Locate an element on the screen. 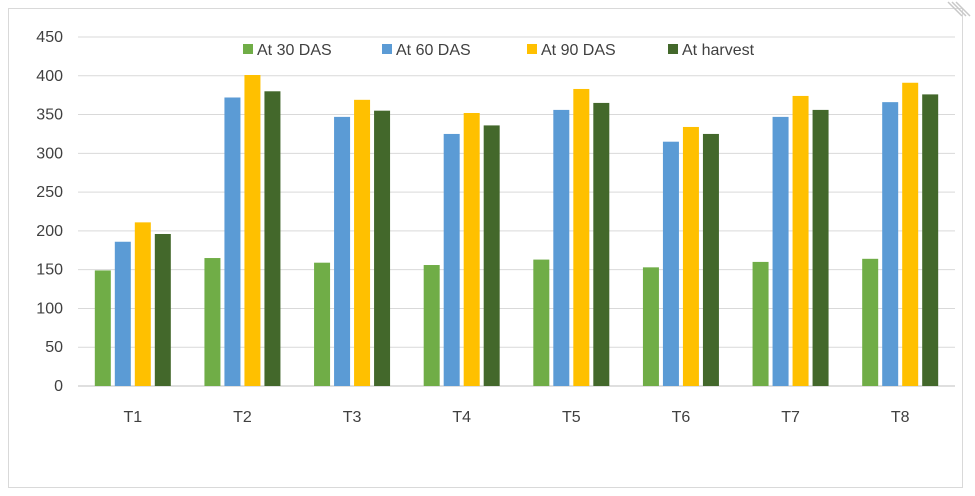 The width and height of the screenshot is (975, 496). y-tick-label: 400 is located at coordinates (49, 76).